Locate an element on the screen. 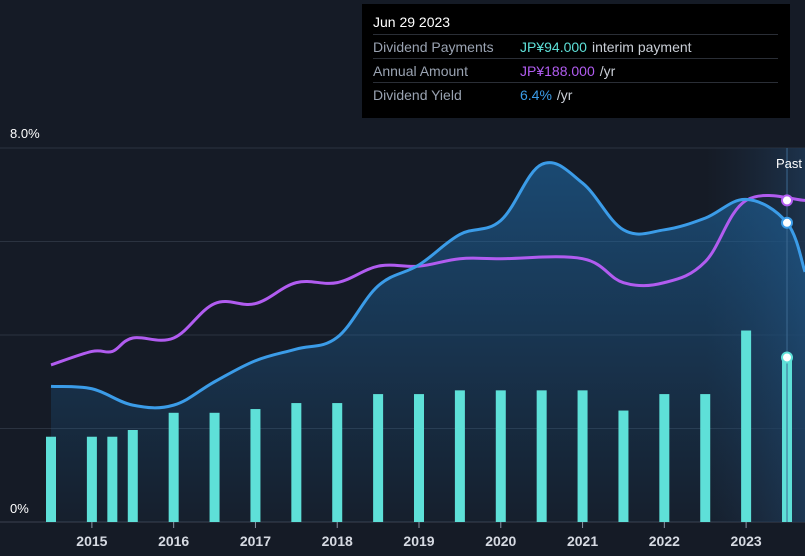 The image size is (805, 556). tooltip-label: Dividend Yield is located at coordinates (417, 94).